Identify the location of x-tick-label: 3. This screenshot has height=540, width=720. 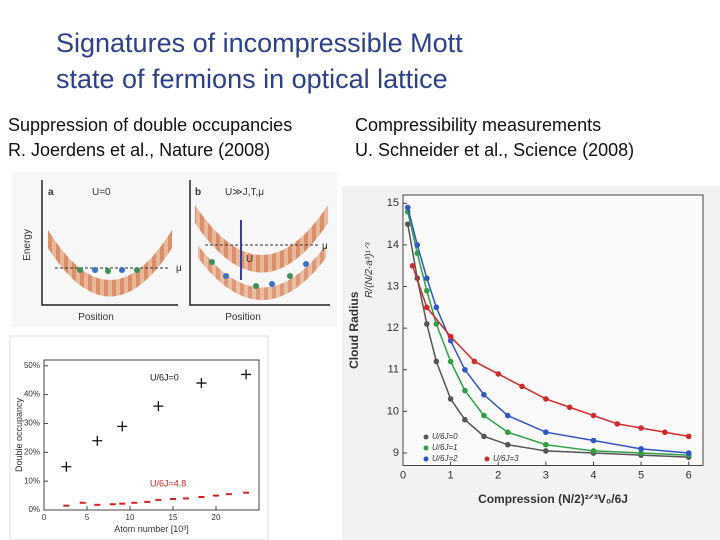
(546, 476).